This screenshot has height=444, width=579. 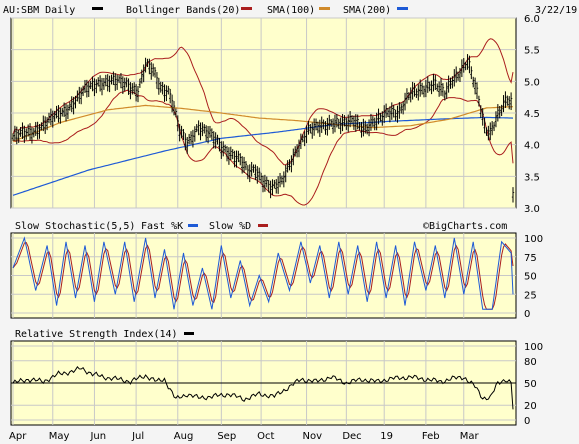 What do you see at coordinates (465, 226) in the screenshot?
I see `bigcharts-watermark: ©BigCharts.com` at bounding box center [465, 226].